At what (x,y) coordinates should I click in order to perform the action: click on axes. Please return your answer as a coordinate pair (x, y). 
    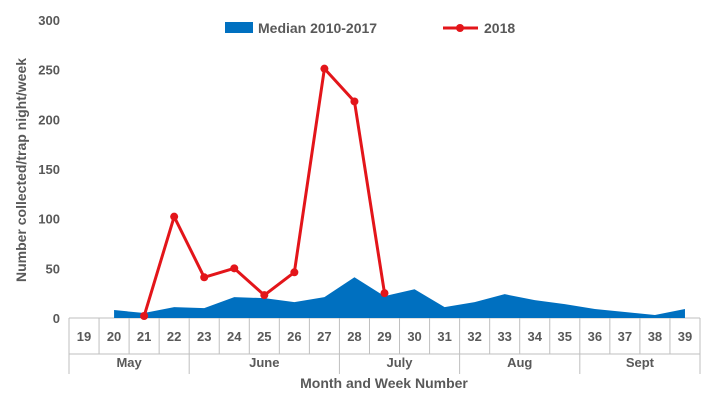
    Looking at the image, I should click on (384, 345).